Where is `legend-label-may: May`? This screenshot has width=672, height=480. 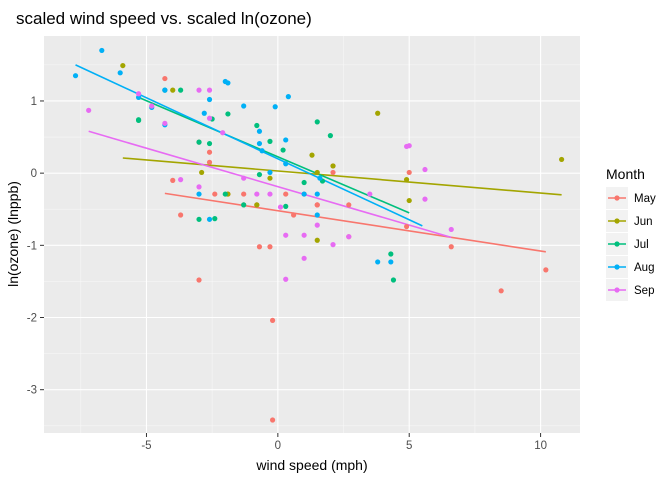
legend-label-may: May is located at coordinates (645, 199).